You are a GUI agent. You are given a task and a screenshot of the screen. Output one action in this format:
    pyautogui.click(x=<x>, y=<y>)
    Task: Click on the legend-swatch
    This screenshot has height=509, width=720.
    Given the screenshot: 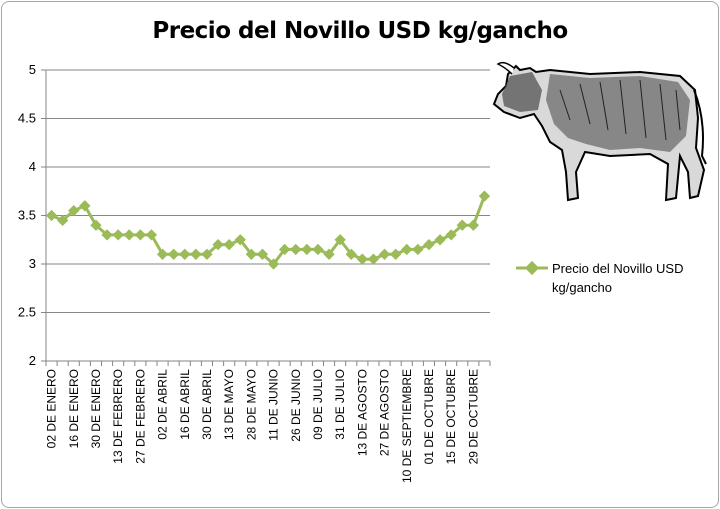 What is the action you would take?
    pyautogui.click(x=532, y=268)
    